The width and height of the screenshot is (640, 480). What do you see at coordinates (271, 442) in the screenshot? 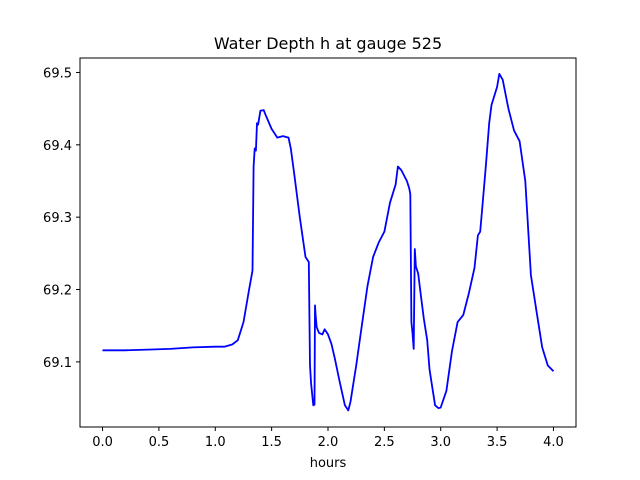
I see `x-tick-label: 1.5` at bounding box center [271, 442].